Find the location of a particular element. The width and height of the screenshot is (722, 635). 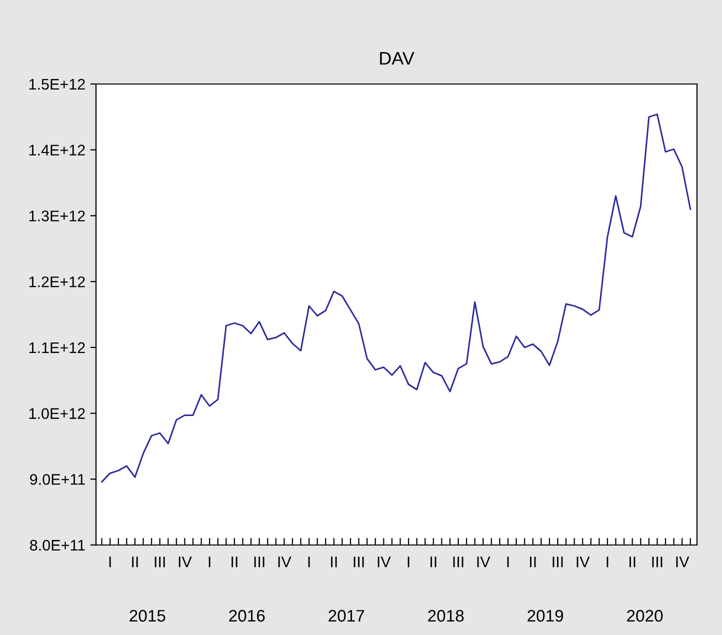

text: 2020 is located at coordinates (645, 616).